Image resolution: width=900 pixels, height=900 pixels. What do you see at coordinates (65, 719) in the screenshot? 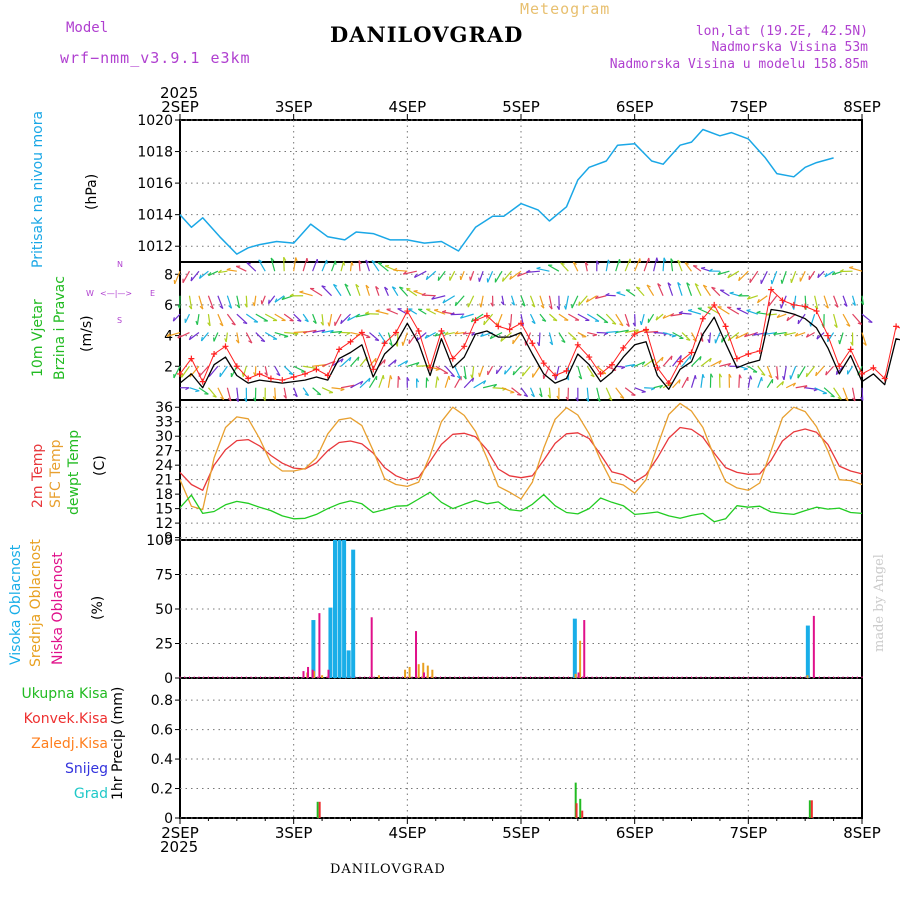
I see `legend-convective-rain: Konvek.Kisa` at bounding box center [65, 719].